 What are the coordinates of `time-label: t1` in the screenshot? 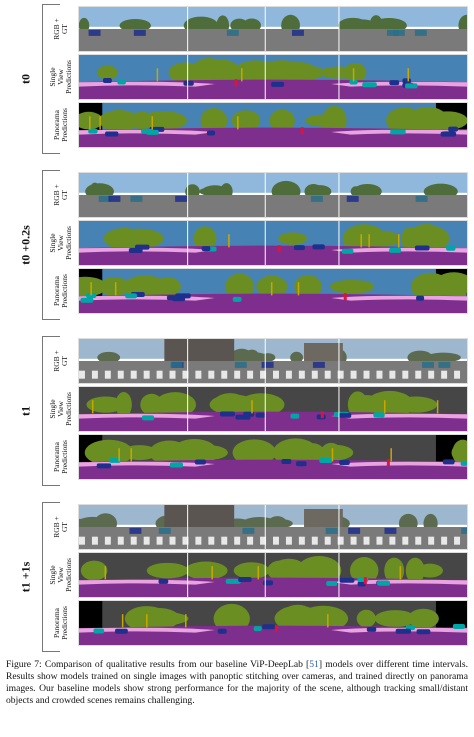 It's located at (25, 411).